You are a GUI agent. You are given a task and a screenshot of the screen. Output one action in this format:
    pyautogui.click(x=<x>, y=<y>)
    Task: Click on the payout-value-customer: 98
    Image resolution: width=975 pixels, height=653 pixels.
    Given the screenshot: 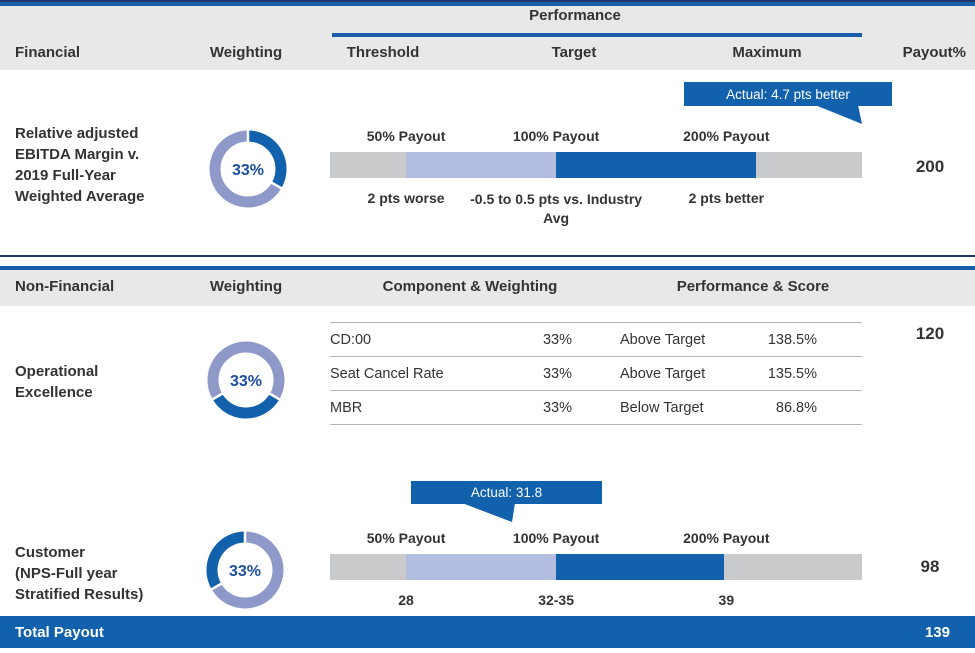 What is the action you would take?
    pyautogui.click(x=930, y=566)
    